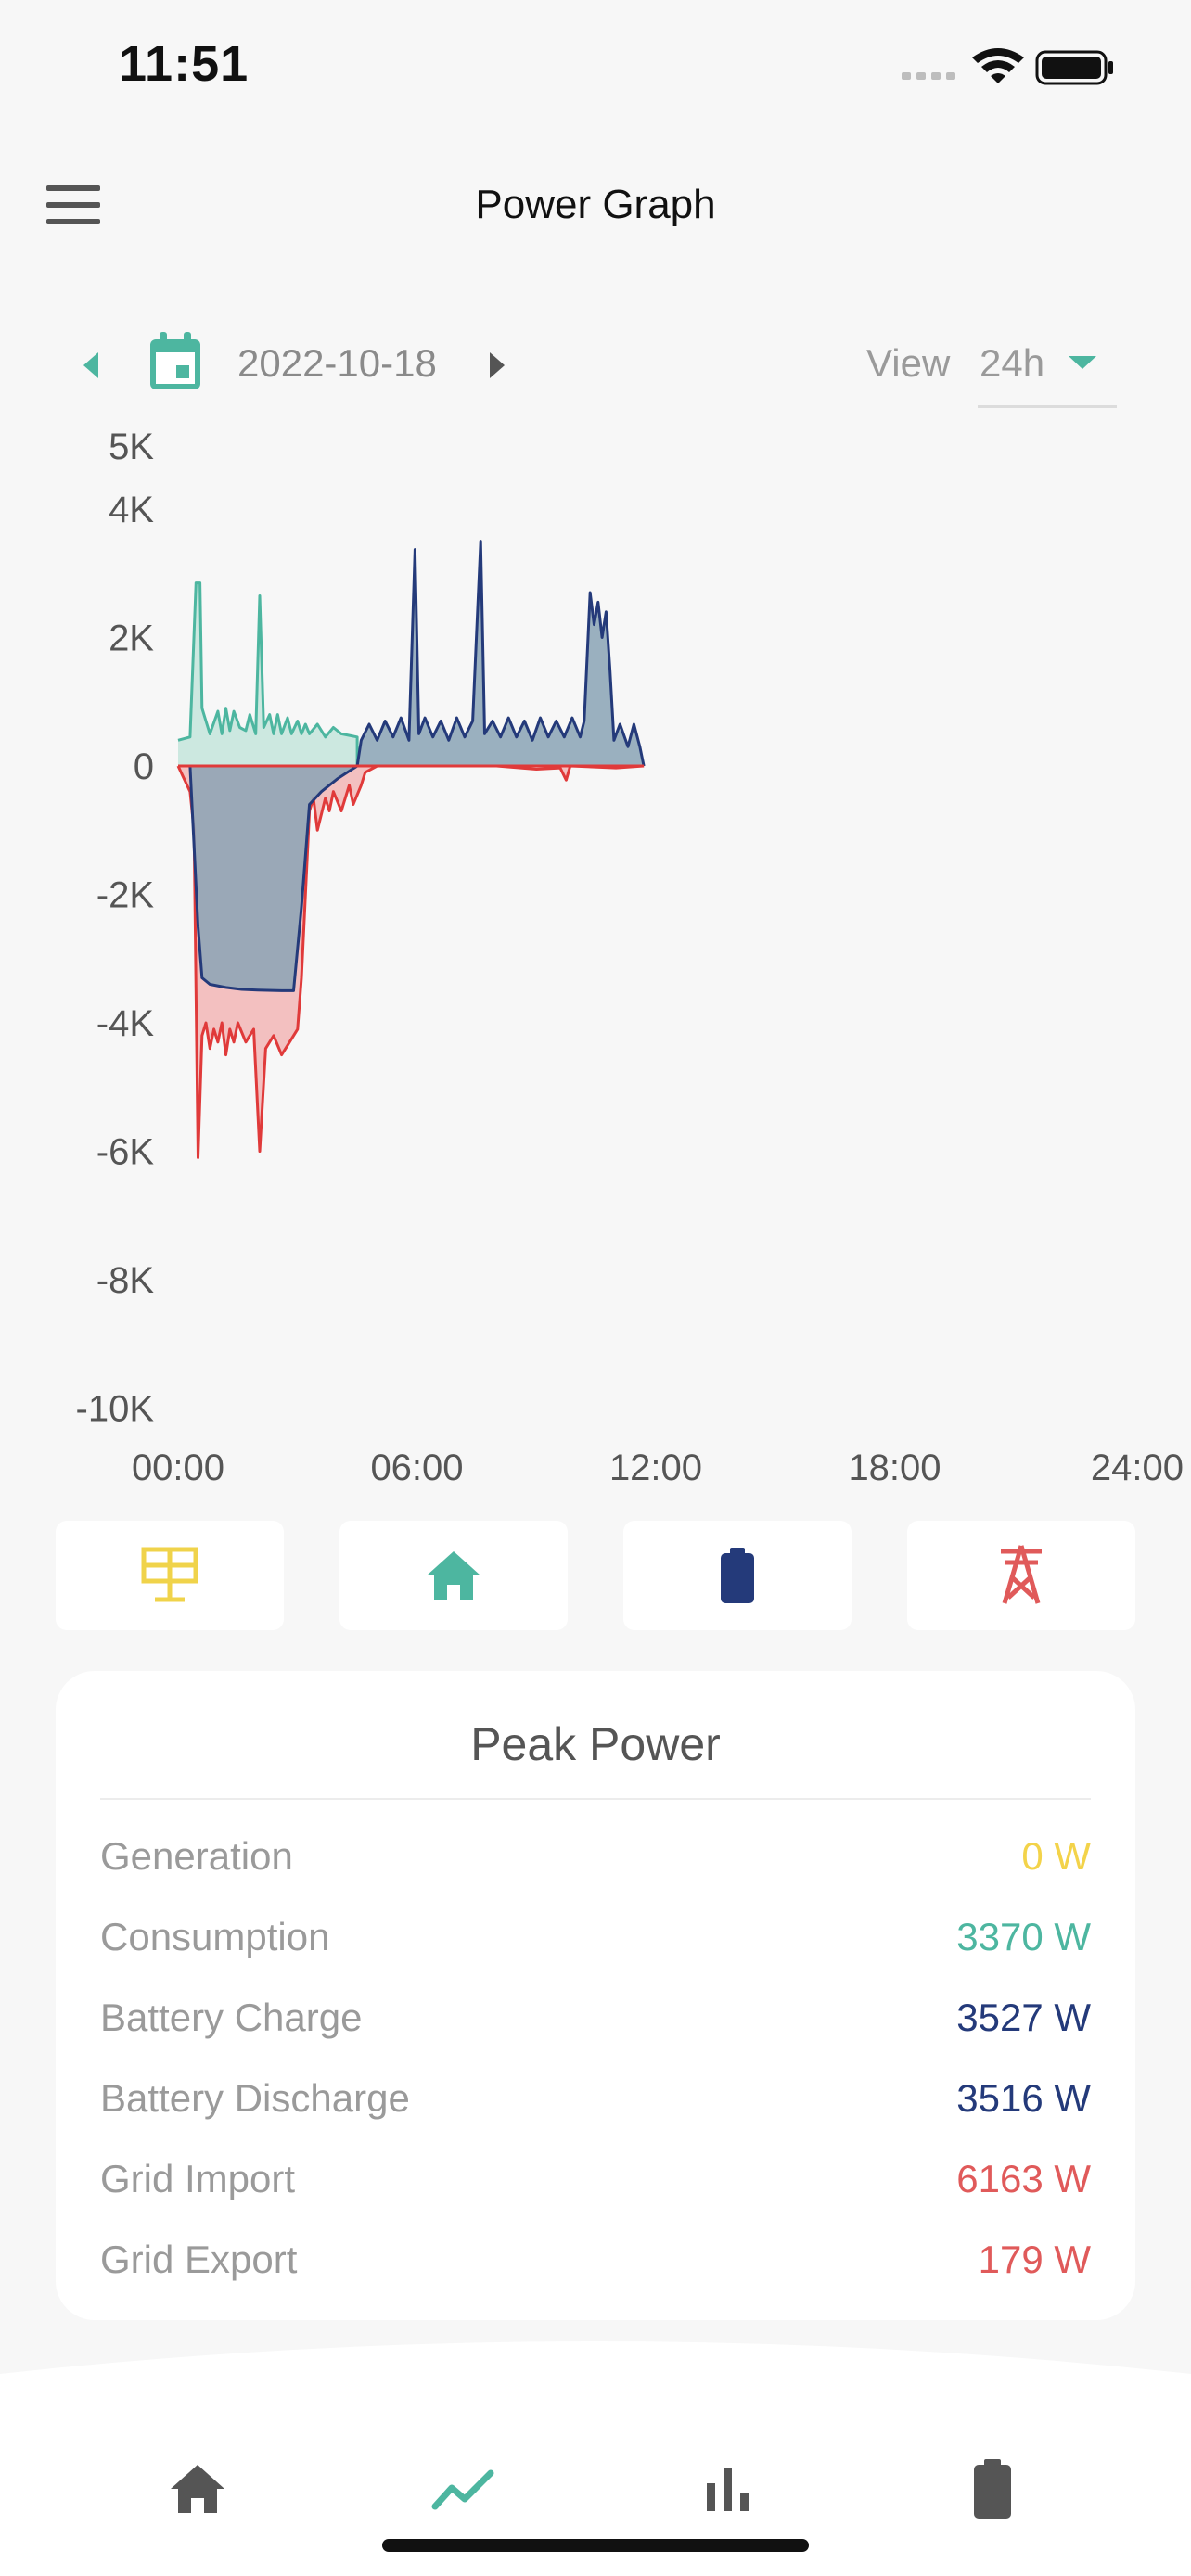 The width and height of the screenshot is (1191, 2576). Describe the element at coordinates (1000, 2018) in the screenshot. I see `peak-value-number: 3527` at that location.